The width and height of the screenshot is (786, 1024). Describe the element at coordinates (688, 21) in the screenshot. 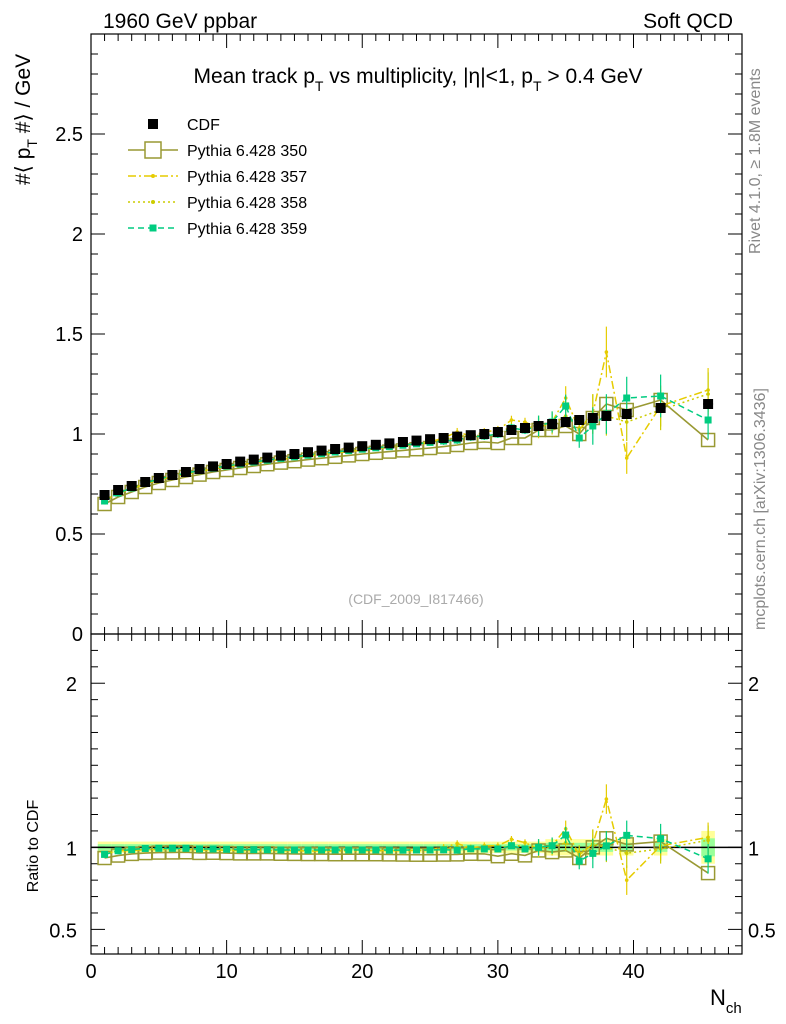

I see `header-right: Soft QCD` at that location.